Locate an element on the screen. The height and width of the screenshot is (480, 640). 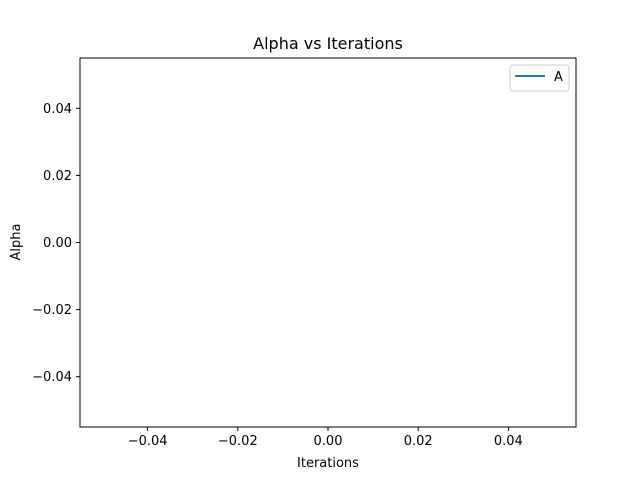
x-tick-label: 0.00 is located at coordinates (328, 441).